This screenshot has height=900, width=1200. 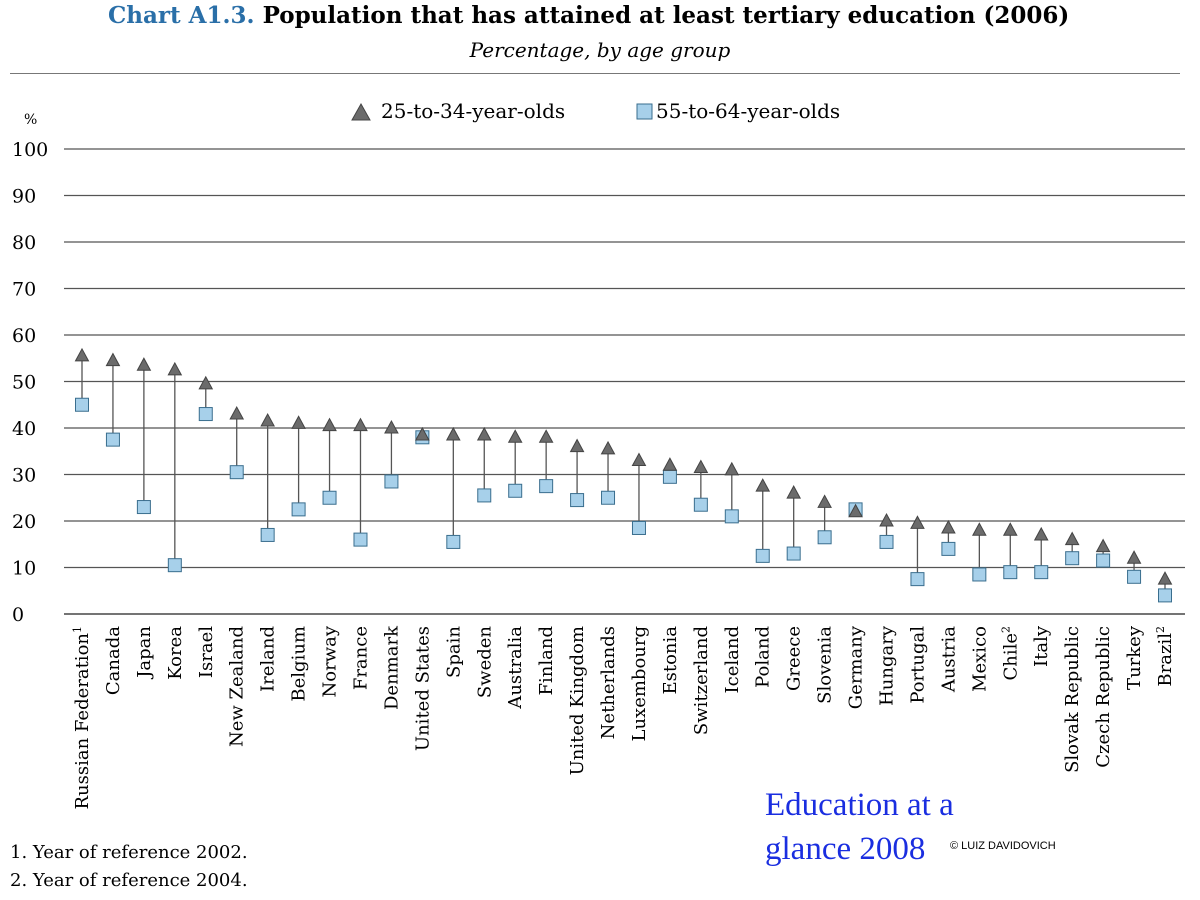 I want to click on legend-square-icon, so click(x=644, y=111).